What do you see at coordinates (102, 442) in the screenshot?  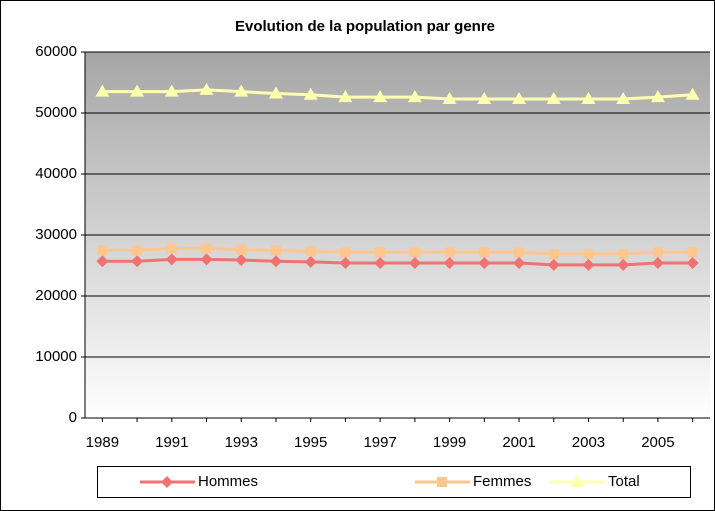 I see `x-tick-label: 1989` at bounding box center [102, 442].